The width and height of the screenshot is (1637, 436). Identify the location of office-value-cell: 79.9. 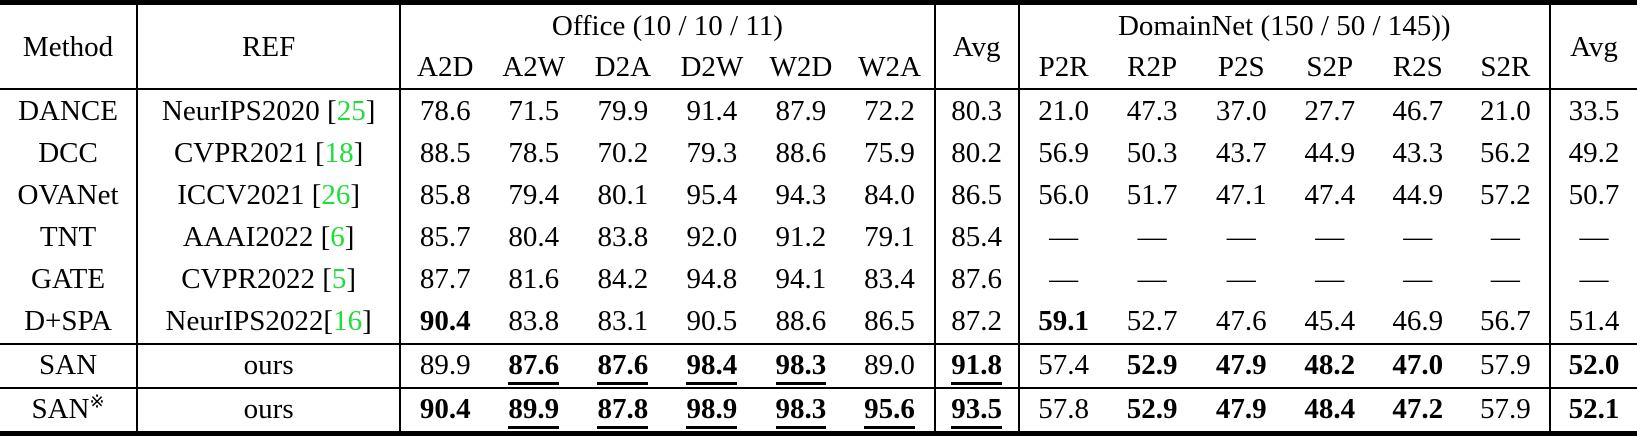
(622, 110).